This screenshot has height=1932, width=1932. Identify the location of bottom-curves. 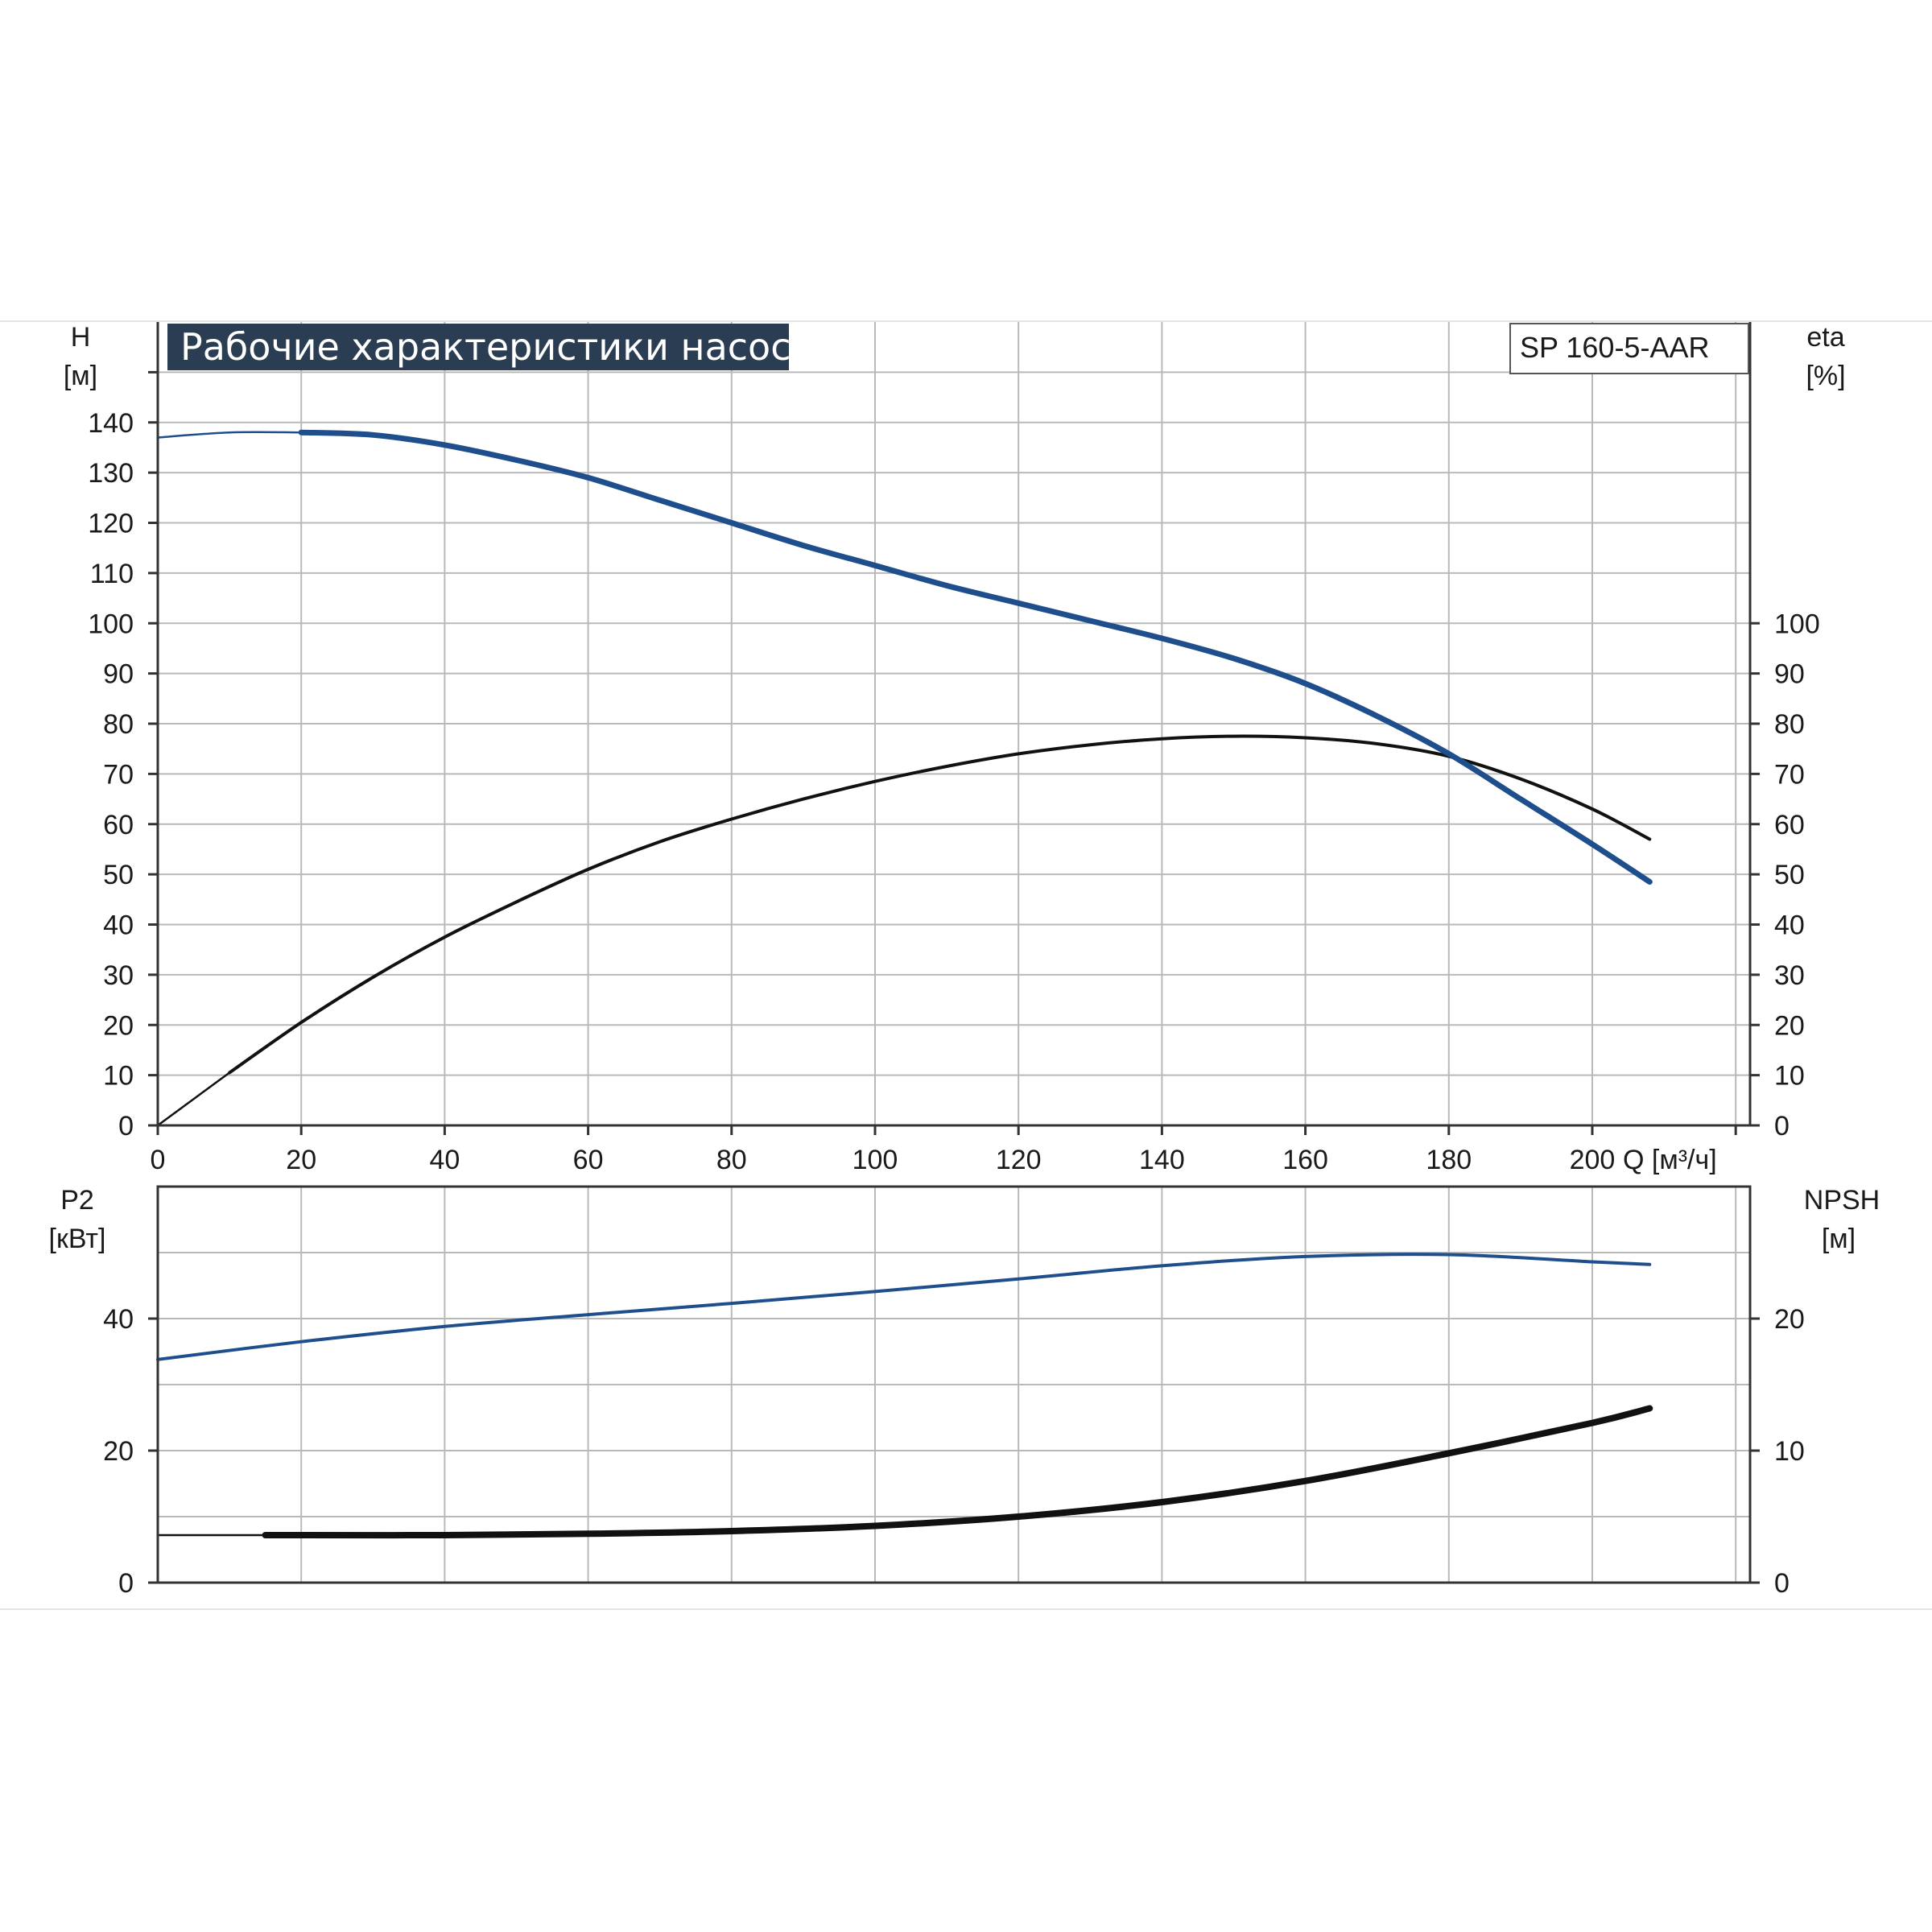
(904, 1396).